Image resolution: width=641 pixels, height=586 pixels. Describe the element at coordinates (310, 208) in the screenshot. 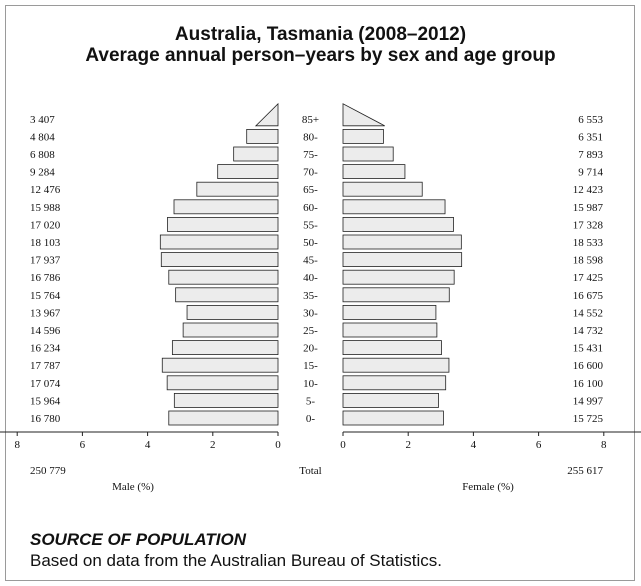

I see `age-group-label: 60-` at that location.